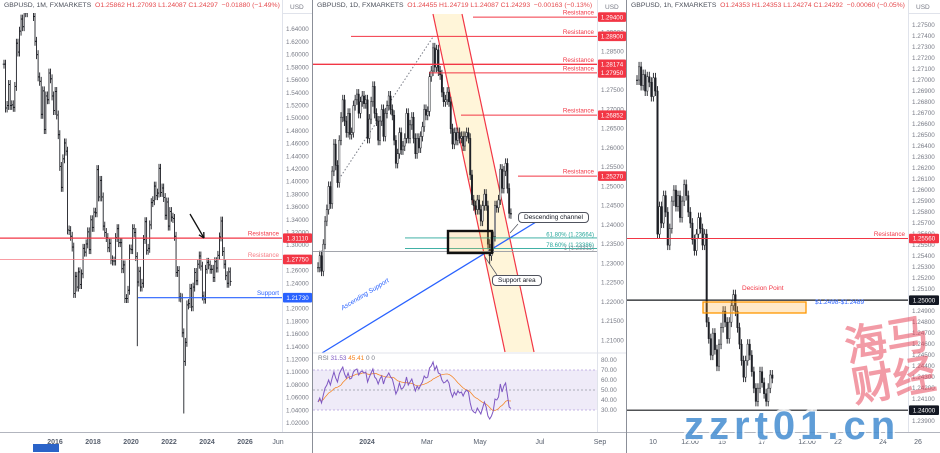 This screenshot has height=453, width=940. What do you see at coordinates (923, 113) in the screenshot?
I see `svg-text: 1.26700` at bounding box center [923, 113].